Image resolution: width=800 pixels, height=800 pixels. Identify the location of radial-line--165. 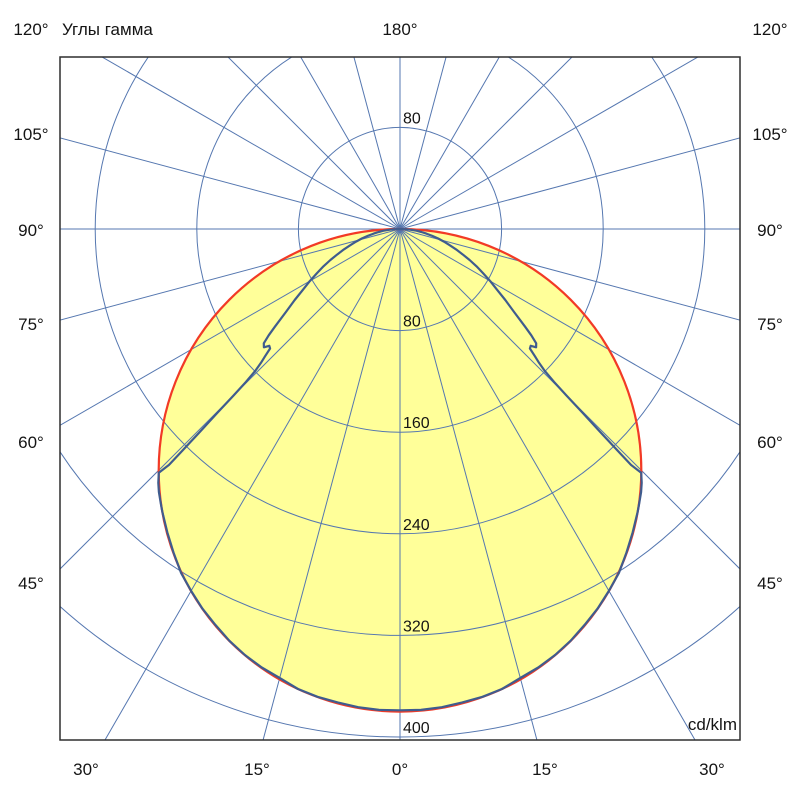
(377, 143).